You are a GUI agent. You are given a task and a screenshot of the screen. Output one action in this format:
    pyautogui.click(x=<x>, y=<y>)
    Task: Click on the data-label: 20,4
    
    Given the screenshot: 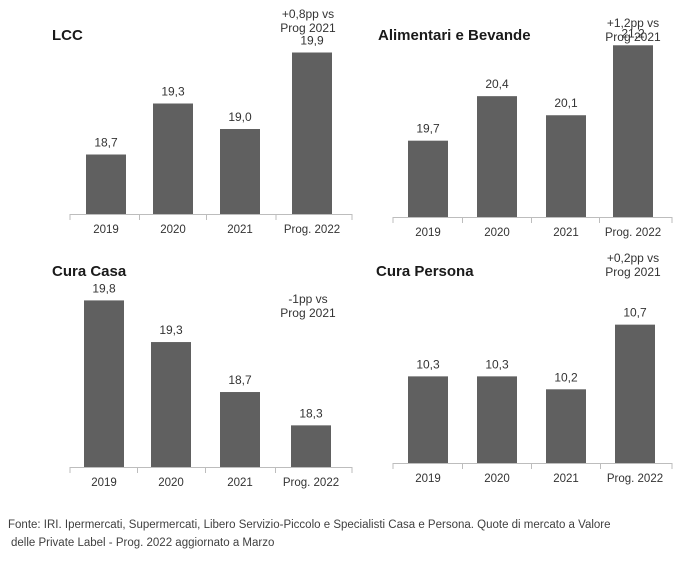 What is the action you would take?
    pyautogui.click(x=497, y=84)
    